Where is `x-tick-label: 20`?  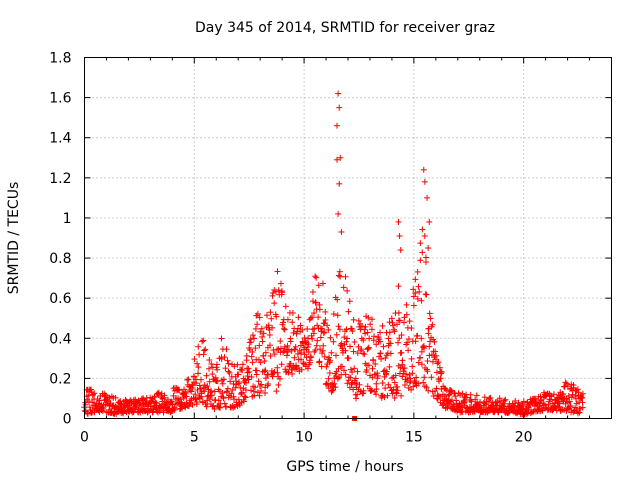
x-tick-label: 20 is located at coordinates (524, 438).